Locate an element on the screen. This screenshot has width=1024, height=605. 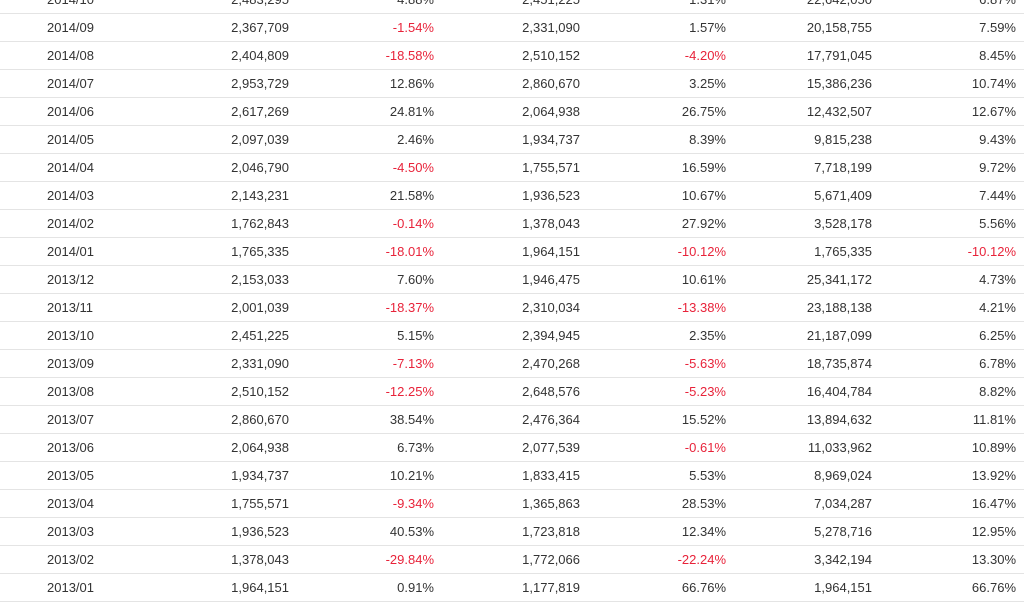
month-cell: 2014/06 is located at coordinates (80, 111).